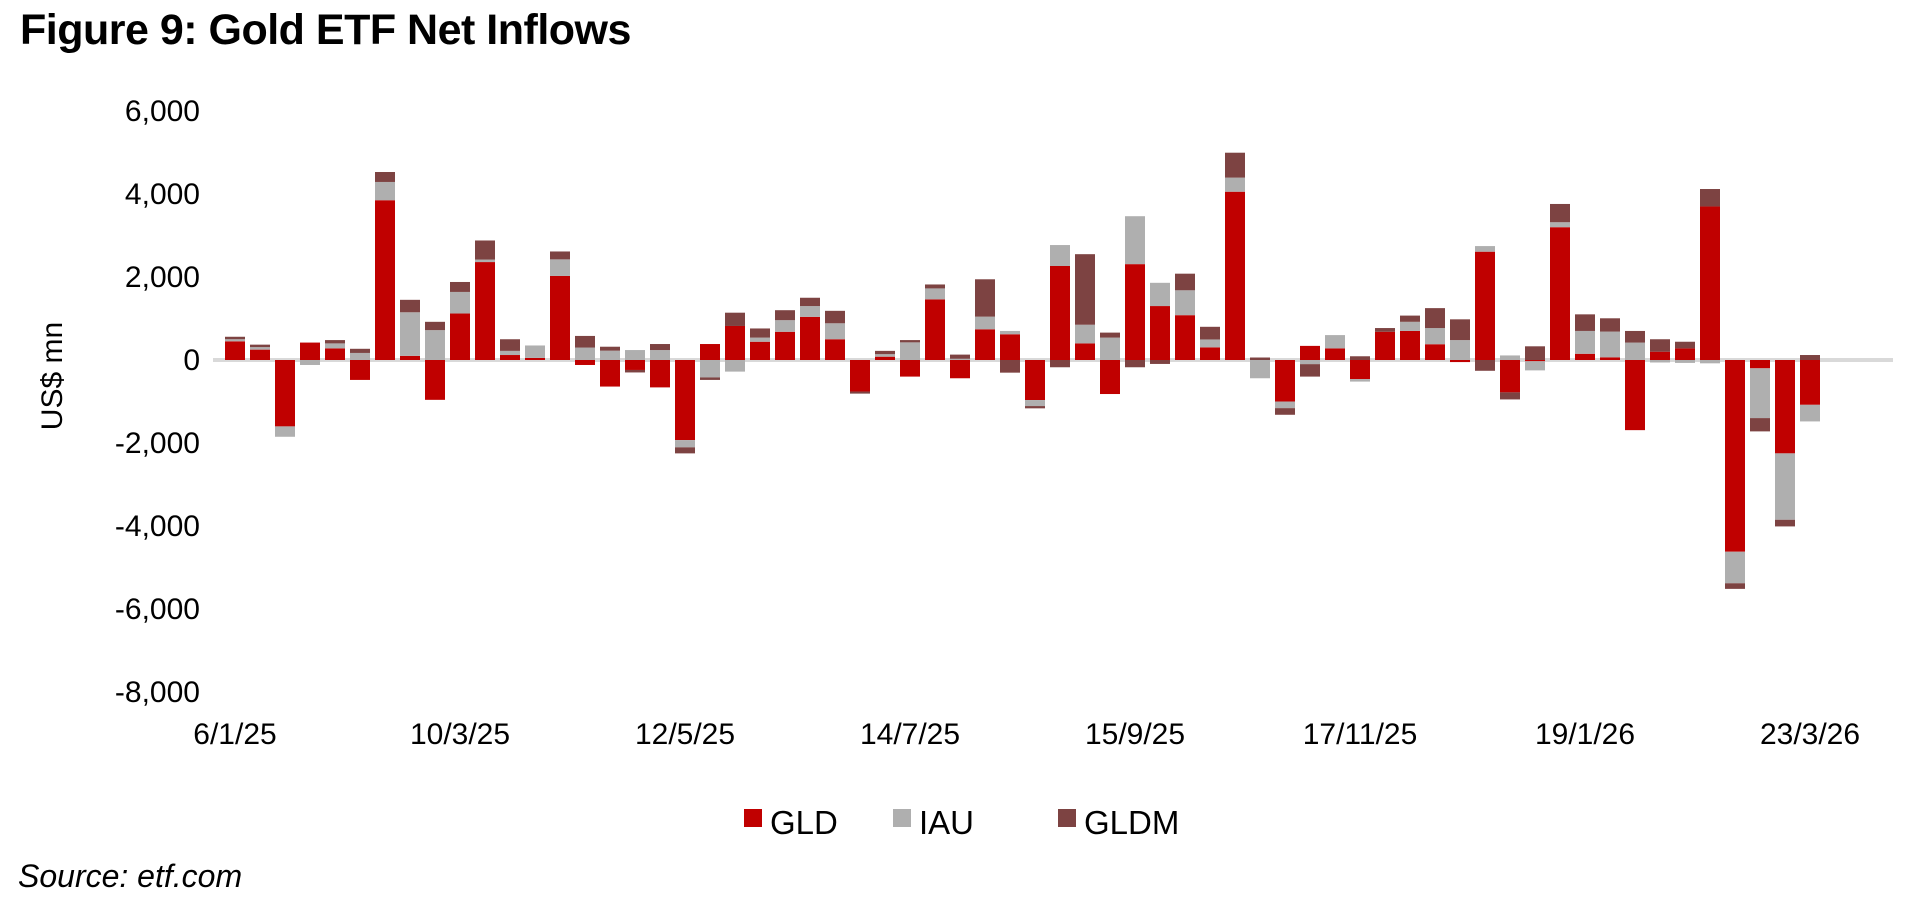 This screenshot has height=920, width=1910. What do you see at coordinates (157, 443) in the screenshot?
I see `y-tick-label: -2,000` at bounding box center [157, 443].